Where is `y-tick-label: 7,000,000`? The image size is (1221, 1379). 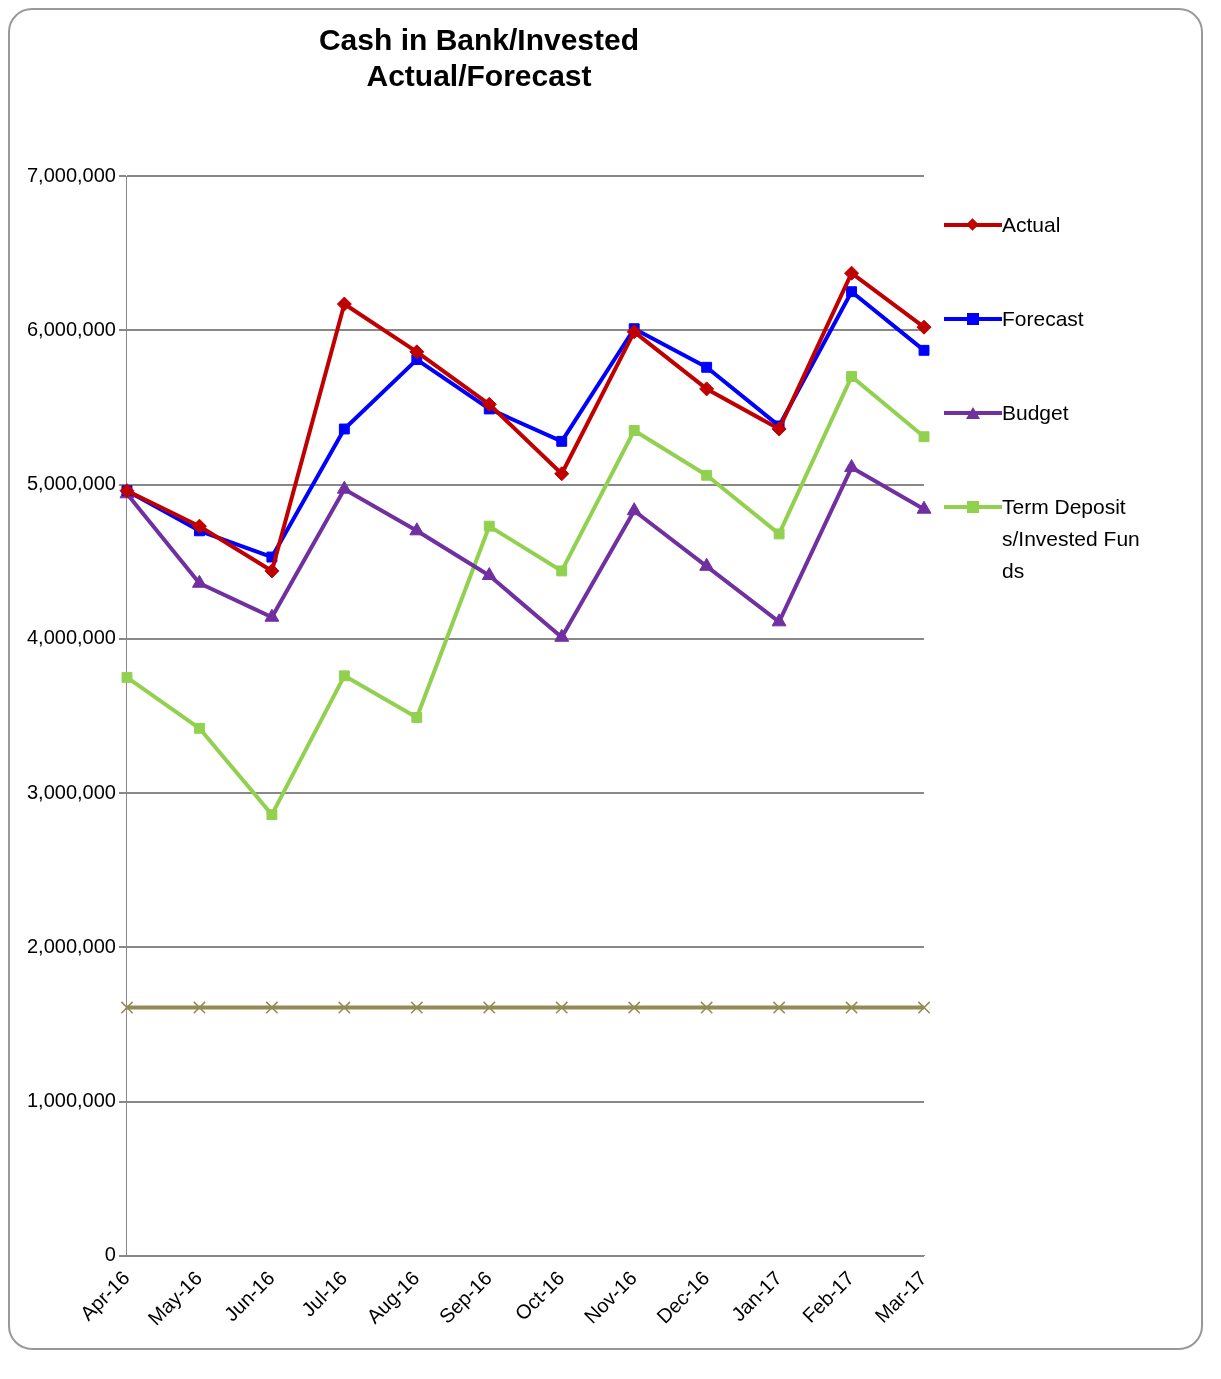 y-tick-label: 7,000,000 is located at coordinates (71, 174).